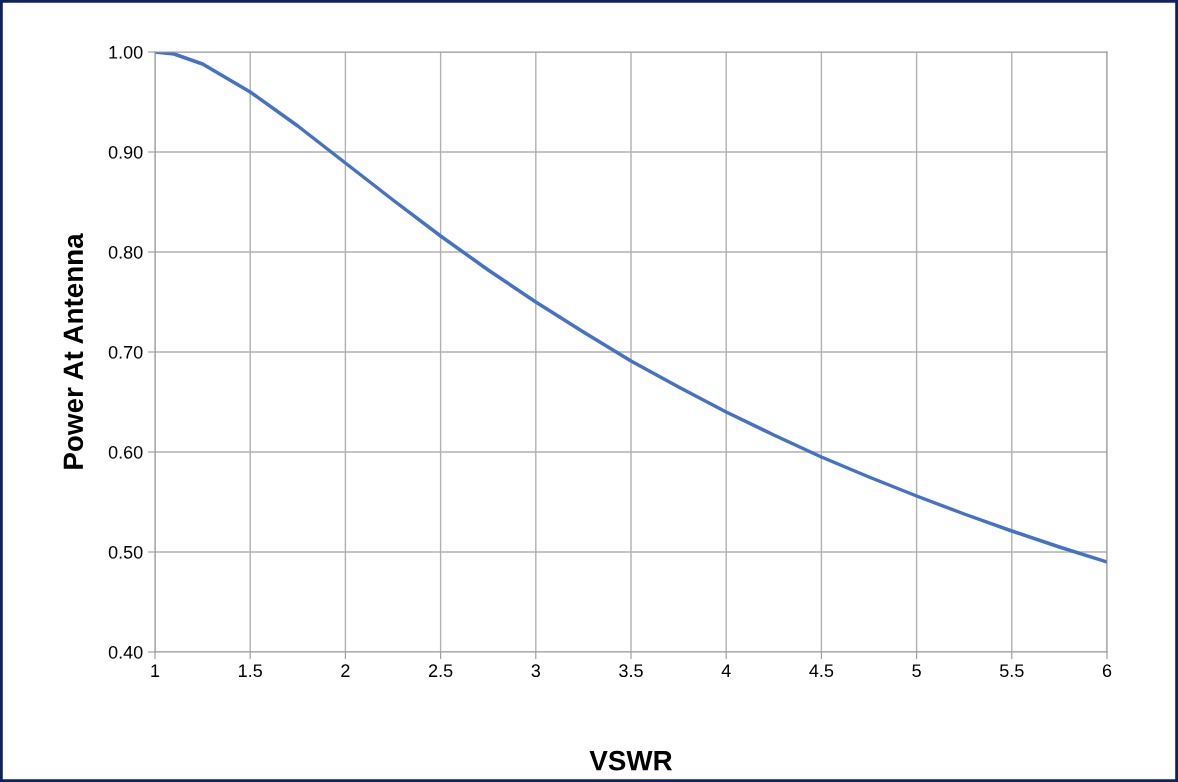  I want to click on x-tick-label: 3.5, so click(631, 671).